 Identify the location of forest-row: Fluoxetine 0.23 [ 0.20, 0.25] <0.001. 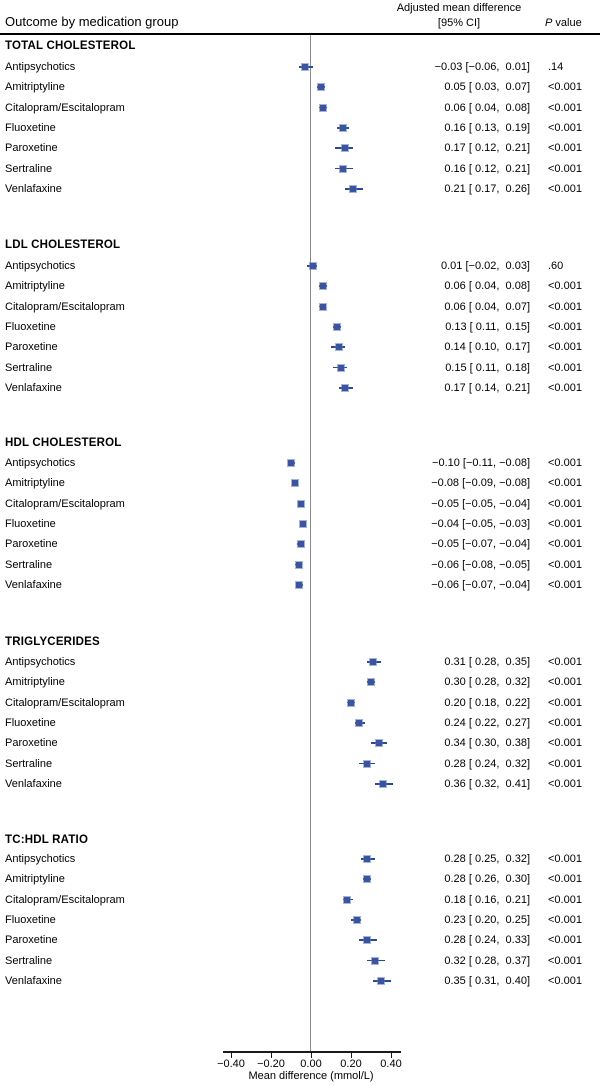
(300, 920).